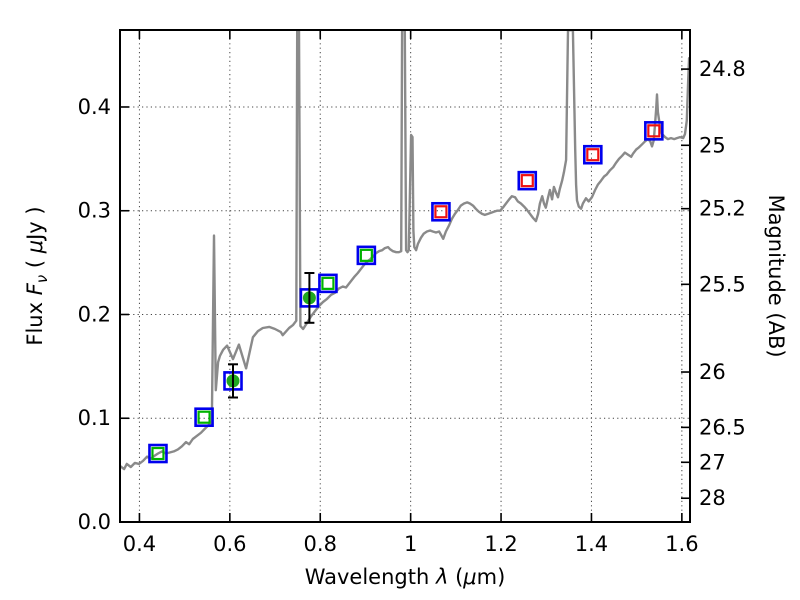 The image size is (800, 600). What do you see at coordinates (410, 544) in the screenshot?
I see `x-tick-label: 1` at bounding box center [410, 544].